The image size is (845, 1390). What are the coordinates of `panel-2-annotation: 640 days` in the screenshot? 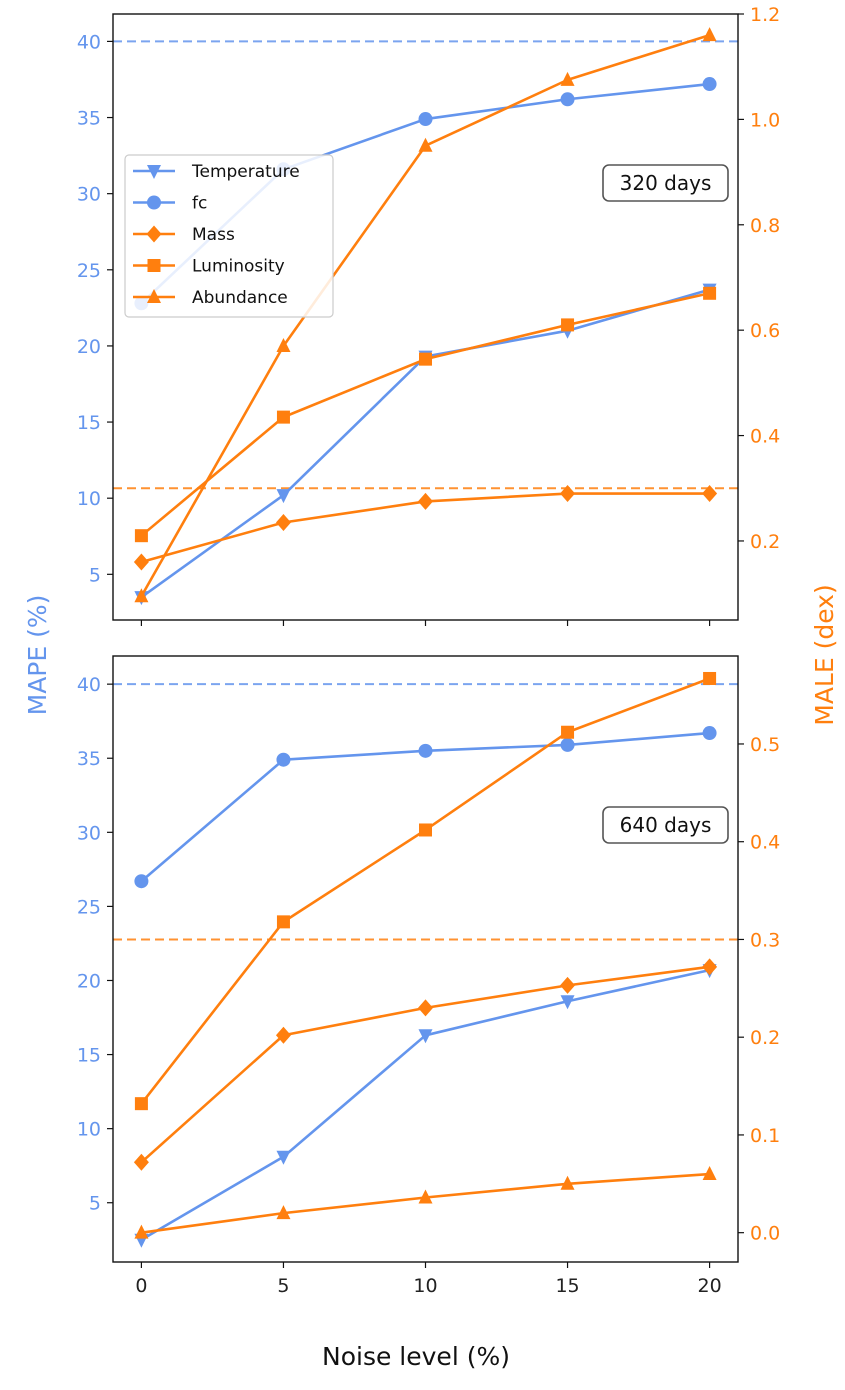 It's located at (665, 825).